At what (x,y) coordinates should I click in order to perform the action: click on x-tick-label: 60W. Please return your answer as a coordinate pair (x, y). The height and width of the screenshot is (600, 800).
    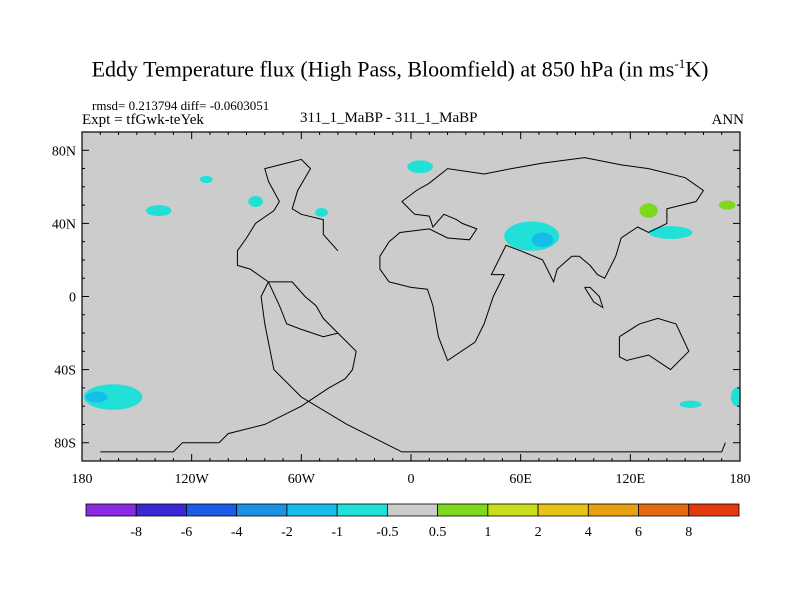
    Looking at the image, I should click on (302, 479).